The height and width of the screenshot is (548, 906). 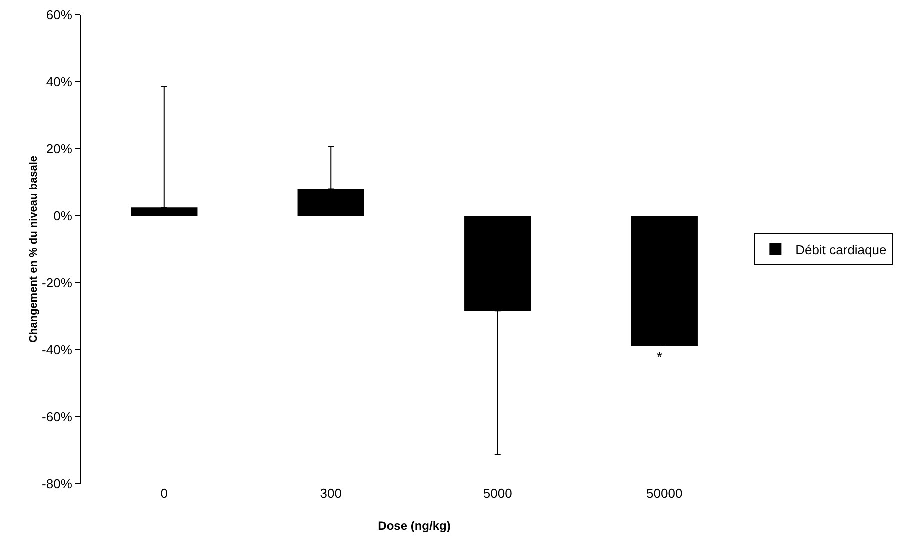 I want to click on x-tick-label: 300, so click(x=331, y=493).